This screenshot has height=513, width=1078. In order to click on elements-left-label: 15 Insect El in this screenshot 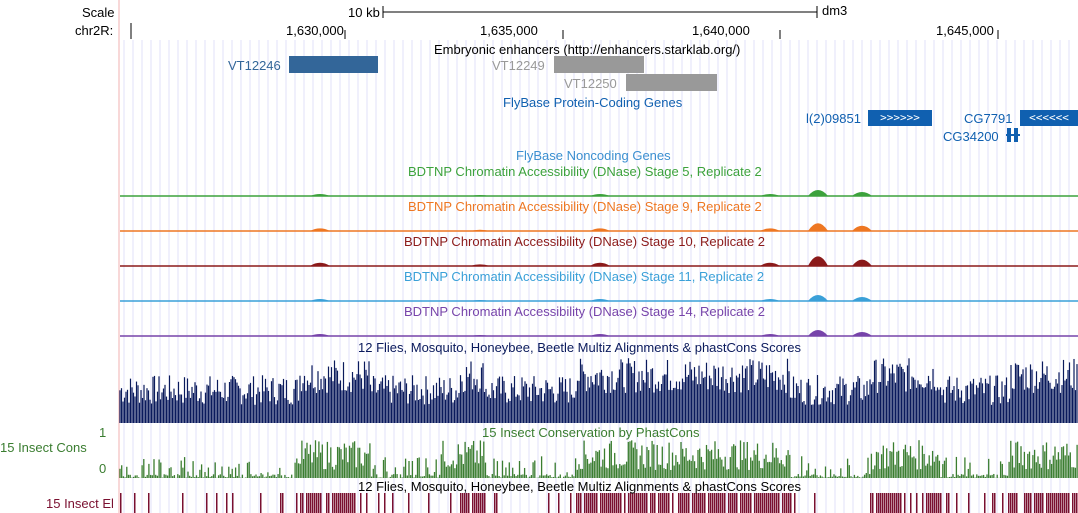, I will do `click(80, 503)`.